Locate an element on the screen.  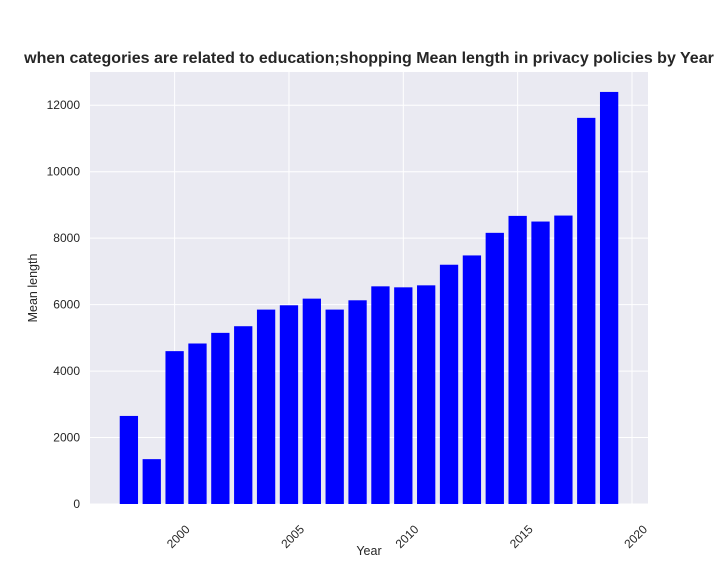
y-tick-label: 8000 is located at coordinates (66, 238).